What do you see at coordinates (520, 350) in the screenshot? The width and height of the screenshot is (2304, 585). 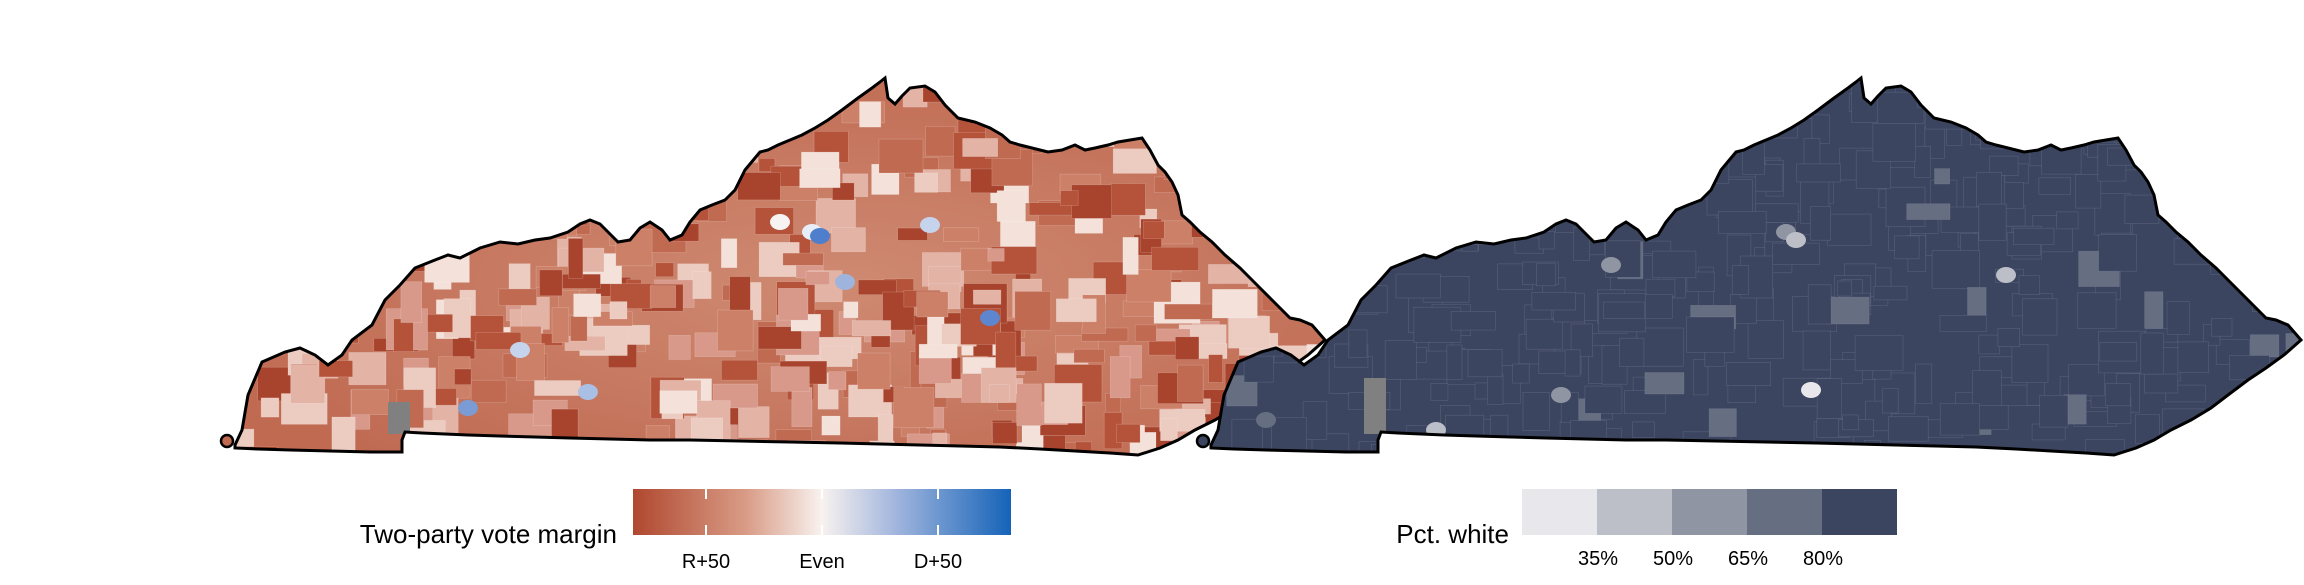 I see `urban-precinct` at bounding box center [520, 350].